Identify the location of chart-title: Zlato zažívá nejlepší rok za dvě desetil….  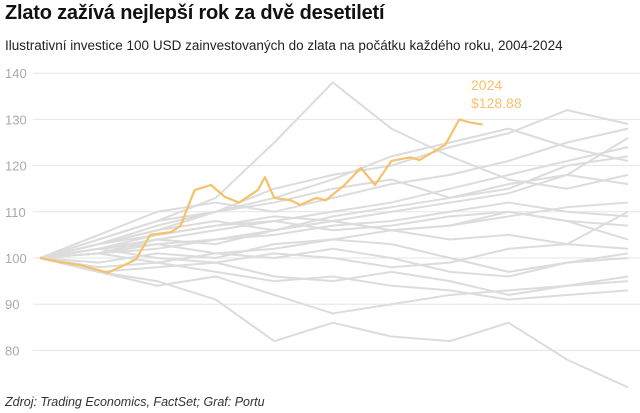
(195, 13).